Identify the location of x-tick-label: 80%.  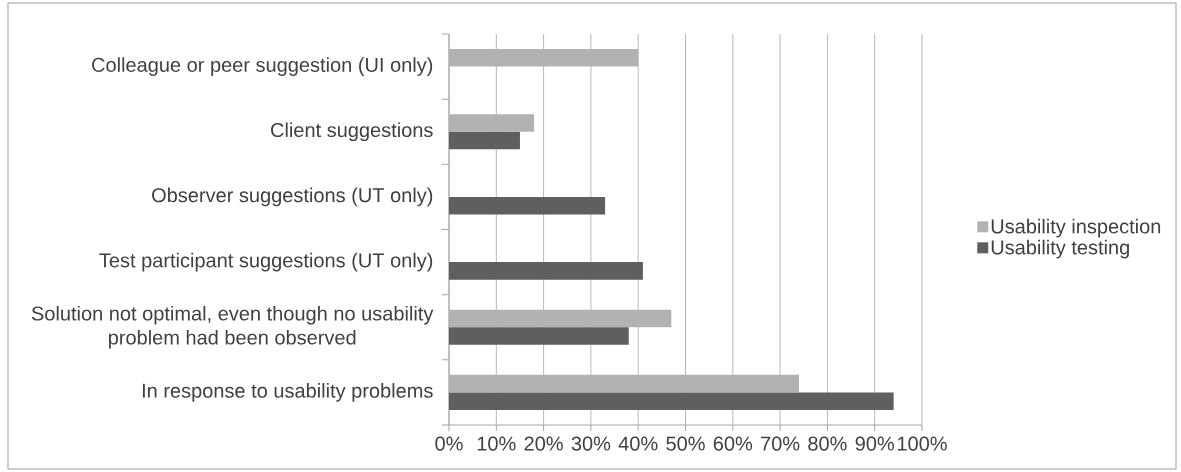
(827, 443).